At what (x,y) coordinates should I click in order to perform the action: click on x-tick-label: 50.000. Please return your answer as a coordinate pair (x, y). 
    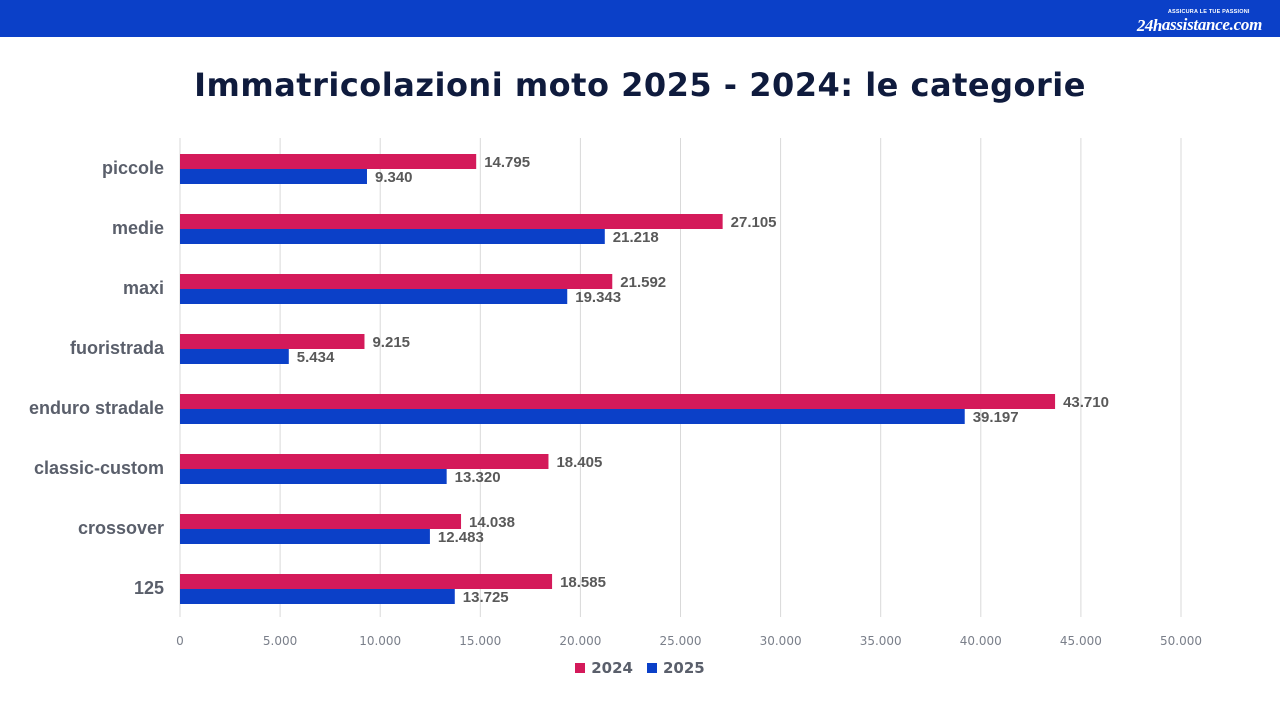
    Looking at the image, I should click on (1181, 641).